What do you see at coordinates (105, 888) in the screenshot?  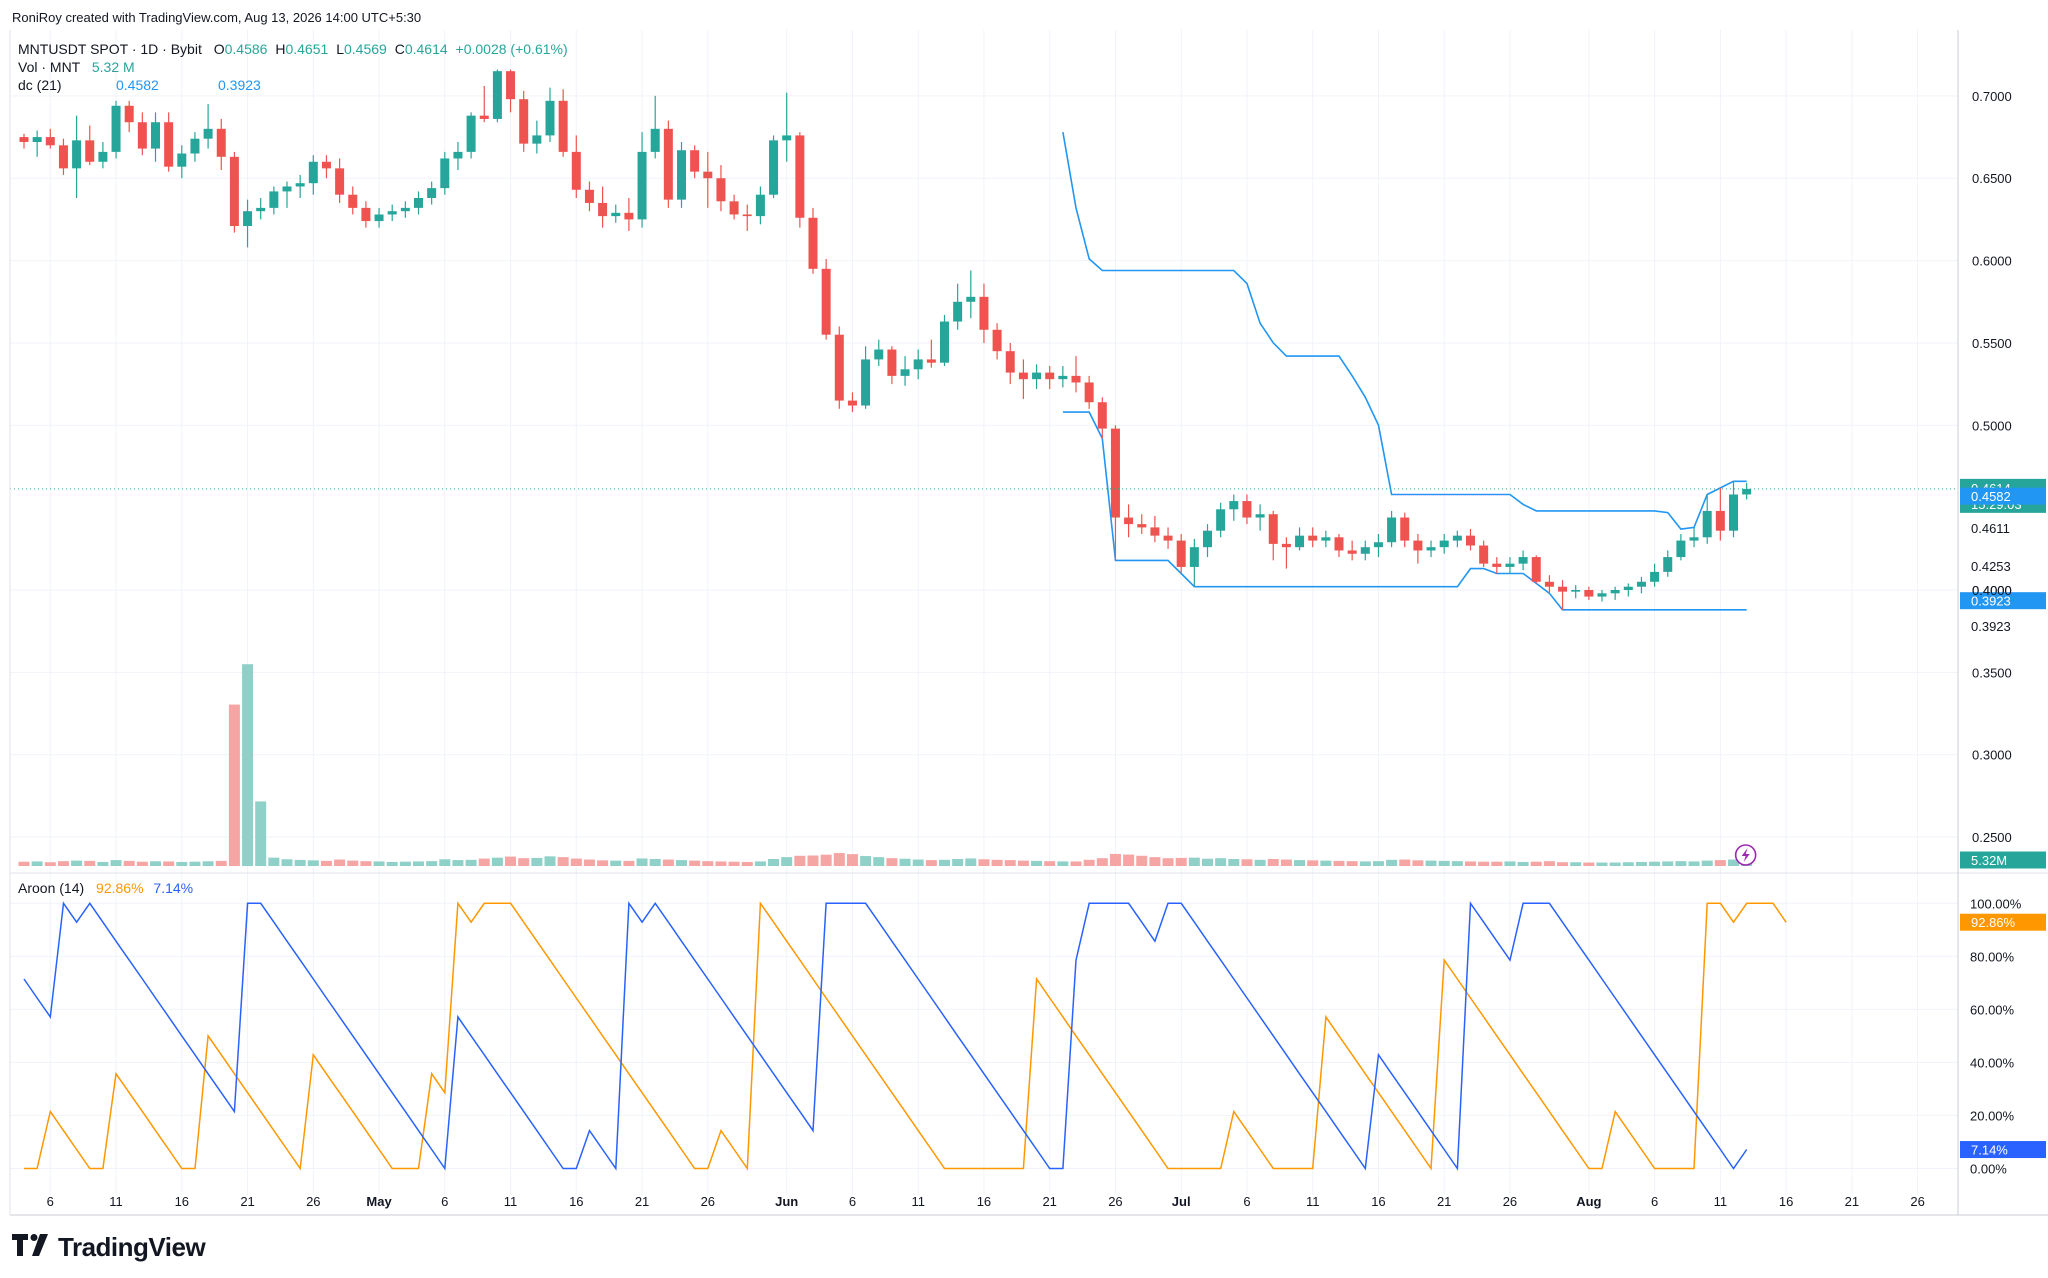 I see `aroon-legend: Aroon (14) 92.86% 7.14%` at bounding box center [105, 888].